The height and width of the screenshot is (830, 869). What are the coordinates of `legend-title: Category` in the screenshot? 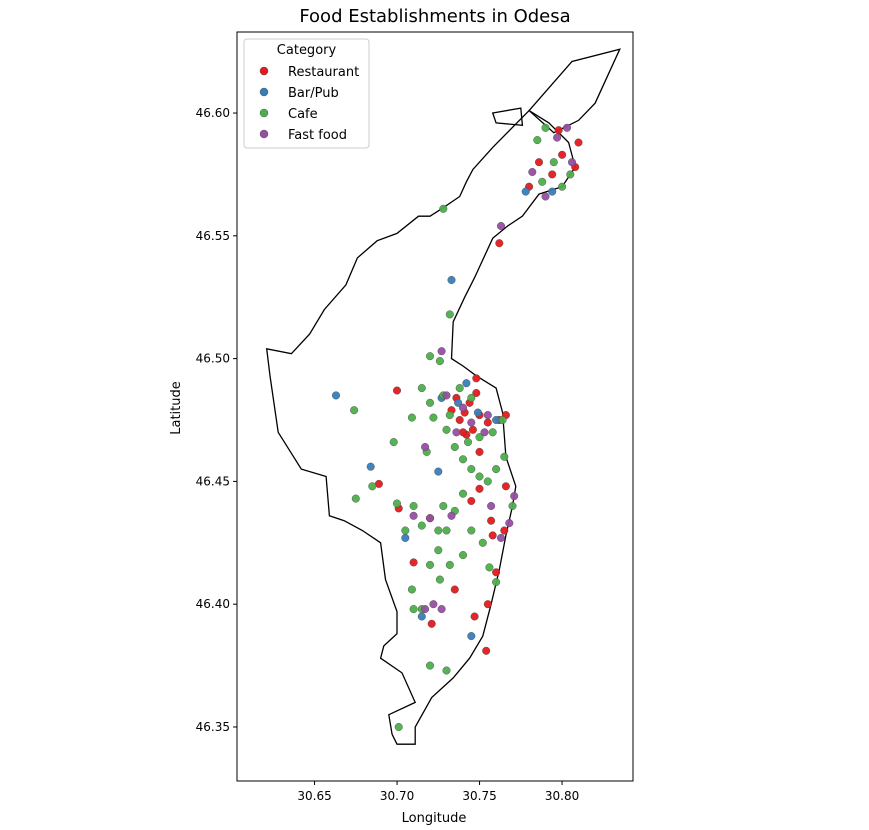 It's located at (307, 50).